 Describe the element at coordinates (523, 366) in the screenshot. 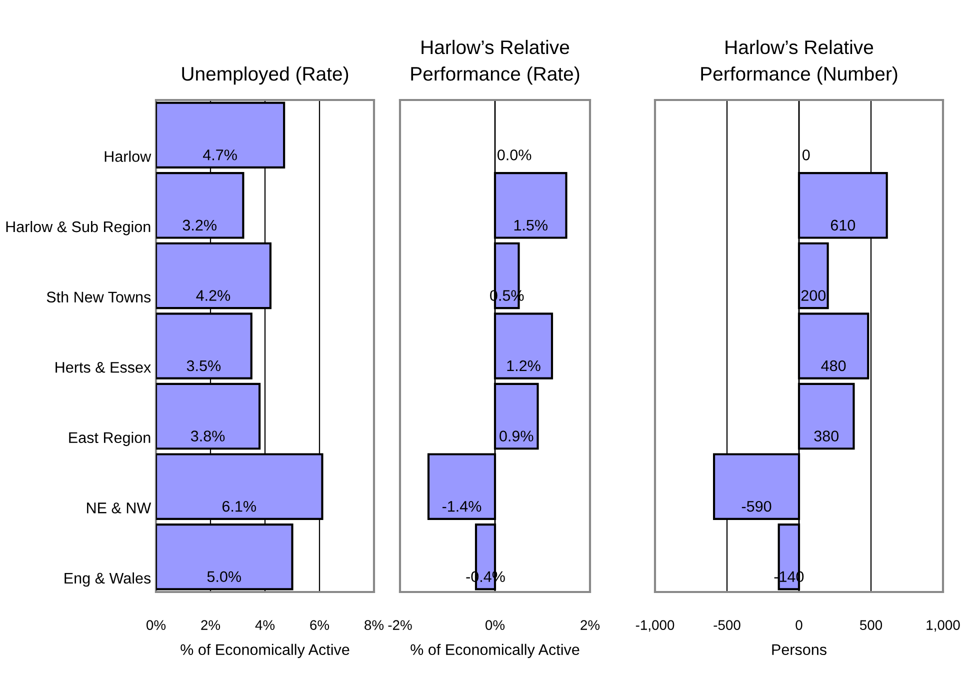

I see `data-label: 1.2%` at that location.